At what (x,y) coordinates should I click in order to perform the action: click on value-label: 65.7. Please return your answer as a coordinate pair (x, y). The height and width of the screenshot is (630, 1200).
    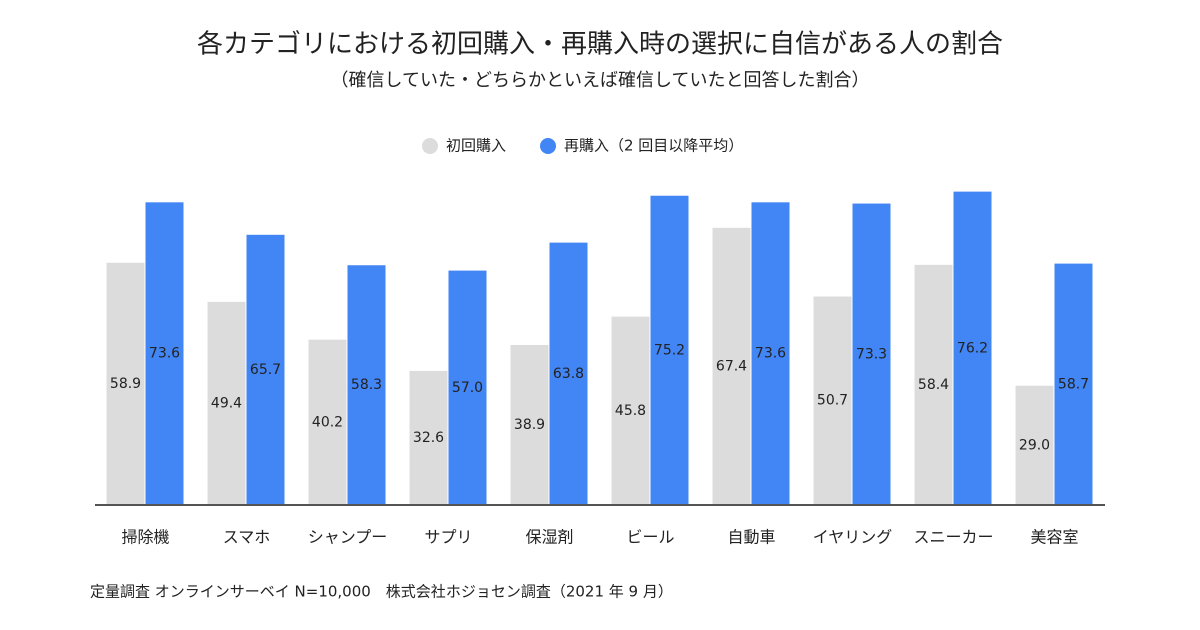
    Looking at the image, I should click on (265, 370).